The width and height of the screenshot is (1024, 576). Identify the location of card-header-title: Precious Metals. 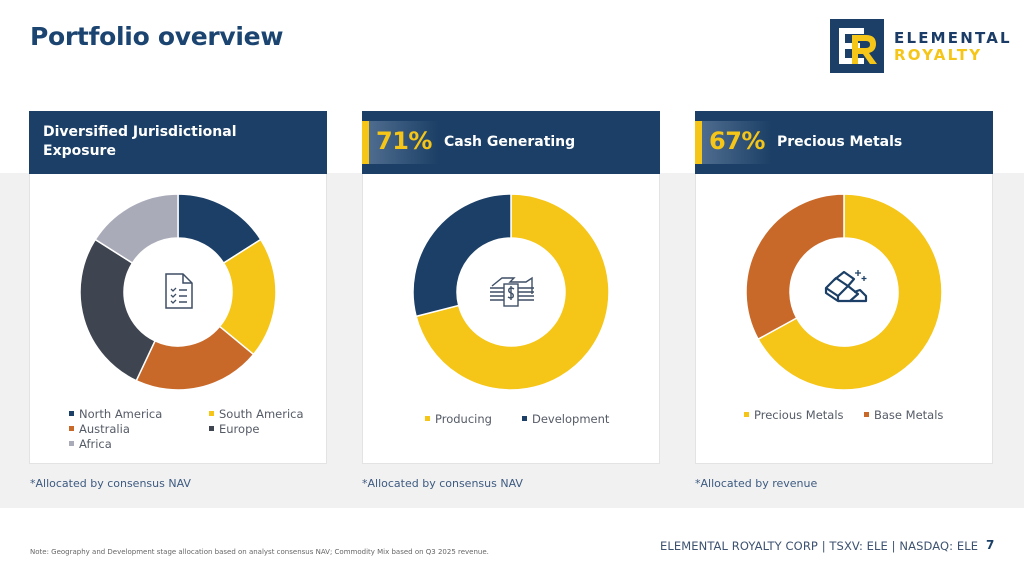
(840, 142).